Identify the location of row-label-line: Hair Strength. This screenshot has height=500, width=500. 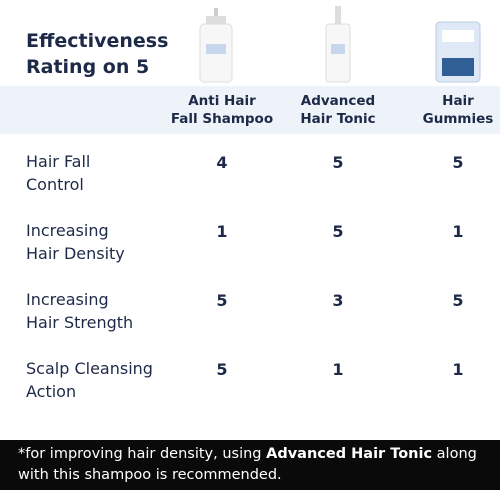
(80, 322).